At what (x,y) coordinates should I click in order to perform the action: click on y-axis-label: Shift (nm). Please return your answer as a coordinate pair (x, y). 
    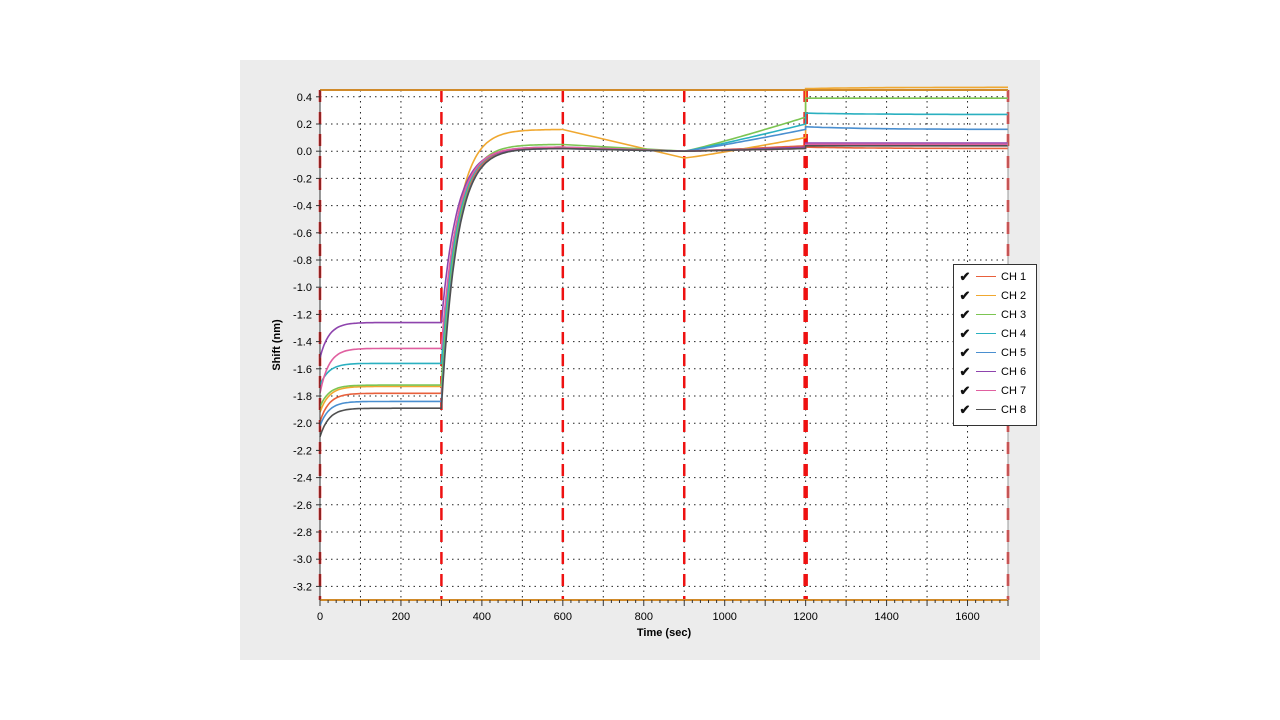
    Looking at the image, I should click on (277, 345).